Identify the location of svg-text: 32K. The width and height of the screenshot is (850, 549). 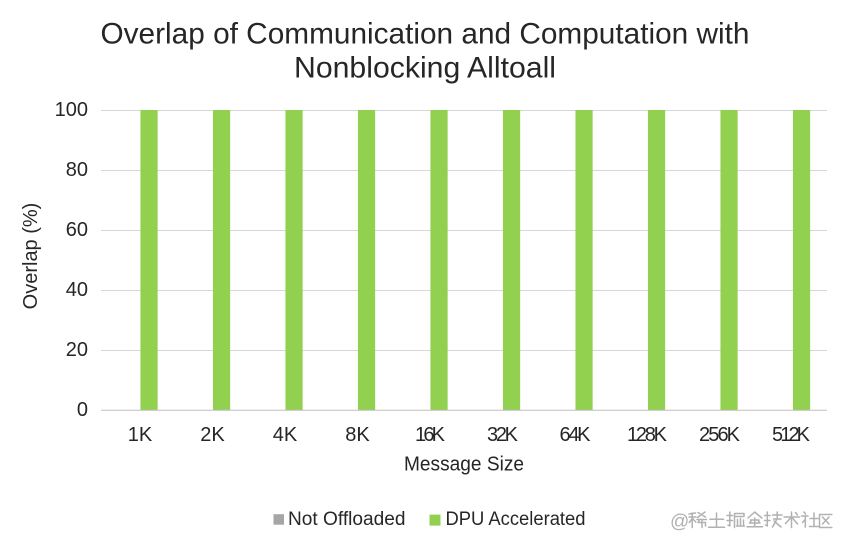
(503, 435).